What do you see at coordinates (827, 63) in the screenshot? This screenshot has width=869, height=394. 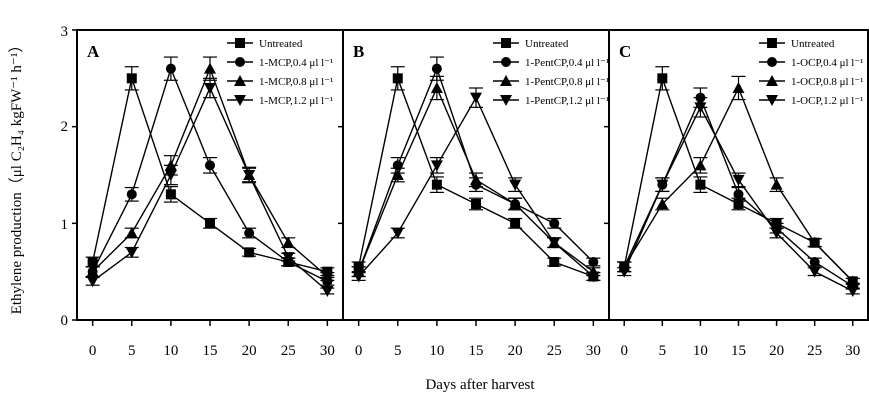 I see `legend-label: 1-OCP,0.4 μl l⁻¹` at bounding box center [827, 63].